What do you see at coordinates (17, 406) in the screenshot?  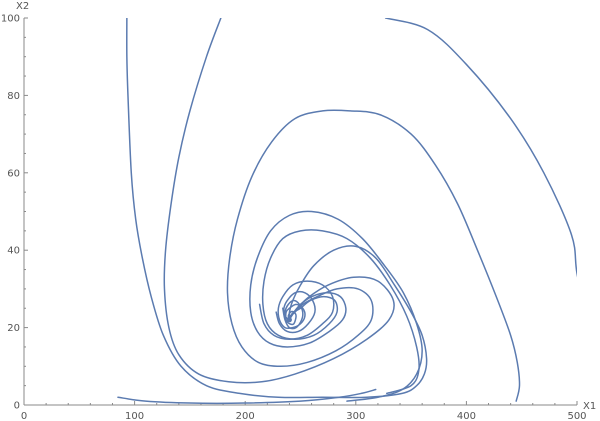 I see `y-tick-label: 0` at bounding box center [17, 406].